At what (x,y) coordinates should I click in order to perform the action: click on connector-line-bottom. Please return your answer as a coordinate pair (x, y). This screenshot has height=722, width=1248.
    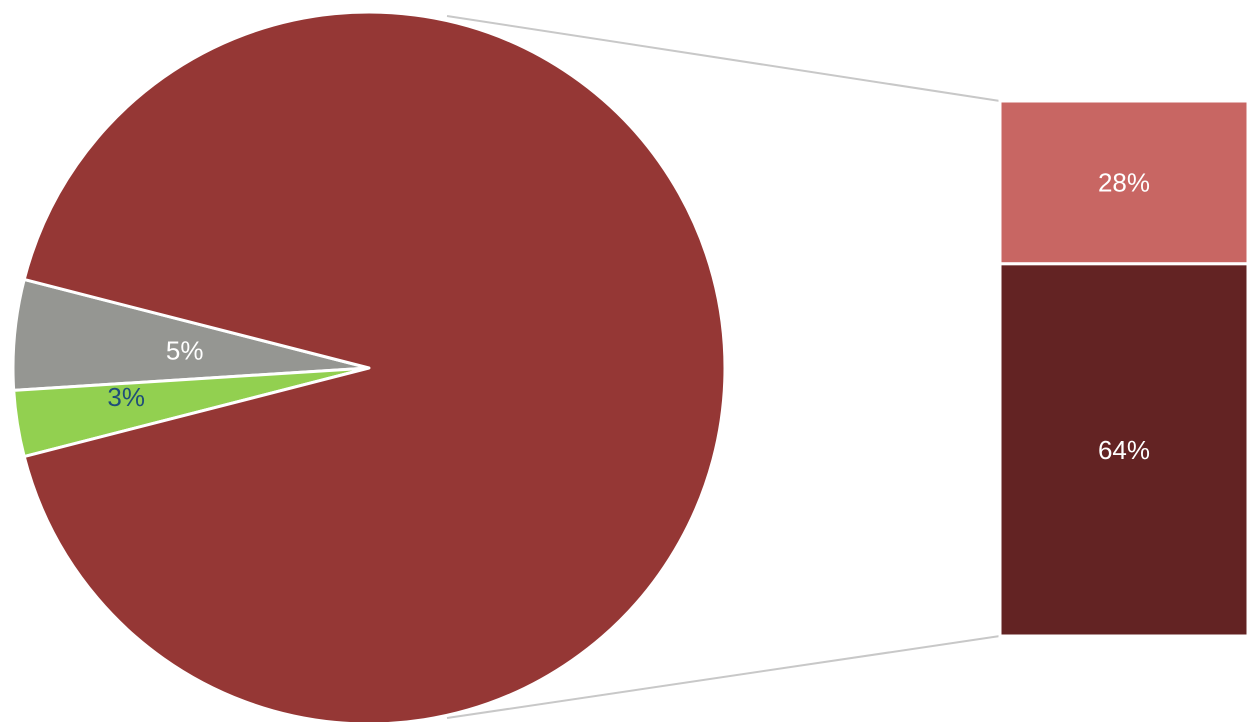
    Looking at the image, I should click on (723, 677).